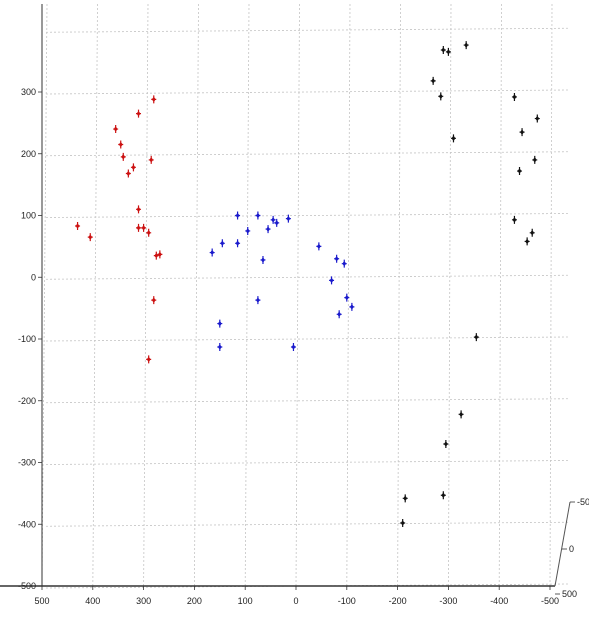 This screenshot has width=589, height=633. I want to click on y-tick-label: 200, so click(28, 154).